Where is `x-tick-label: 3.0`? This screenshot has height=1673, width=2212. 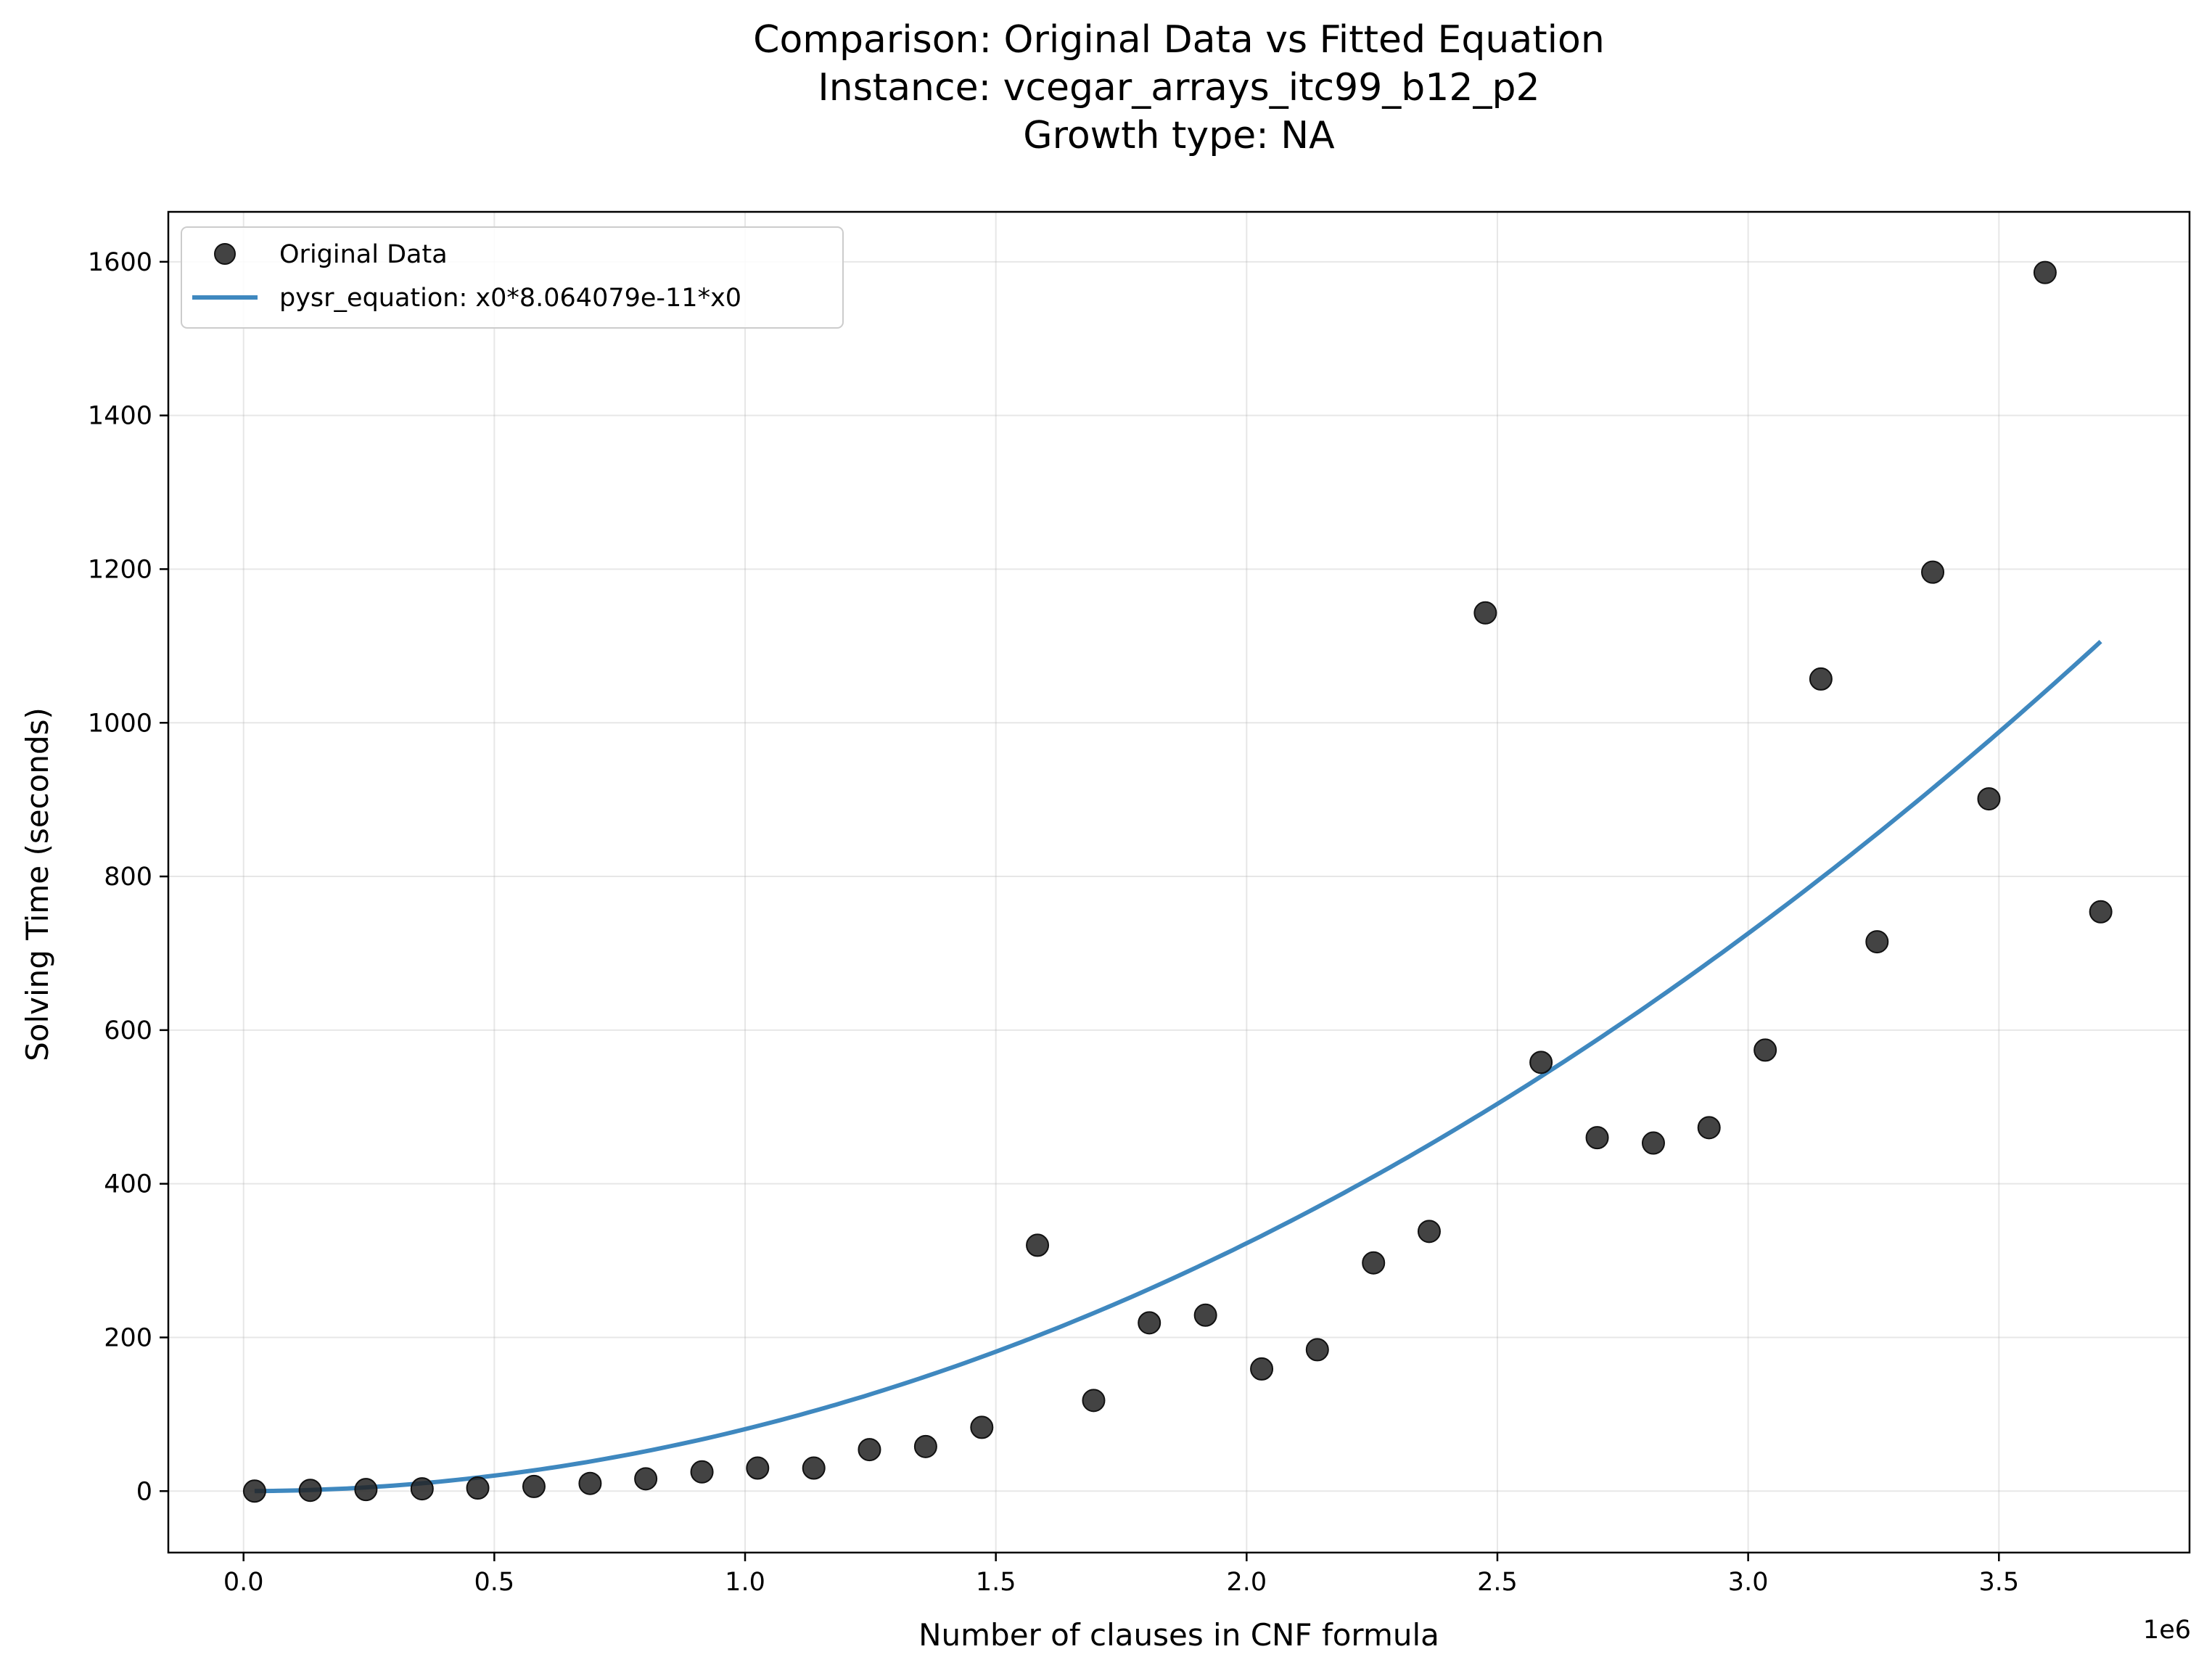 x-tick-label: 3.0 is located at coordinates (1749, 1582).